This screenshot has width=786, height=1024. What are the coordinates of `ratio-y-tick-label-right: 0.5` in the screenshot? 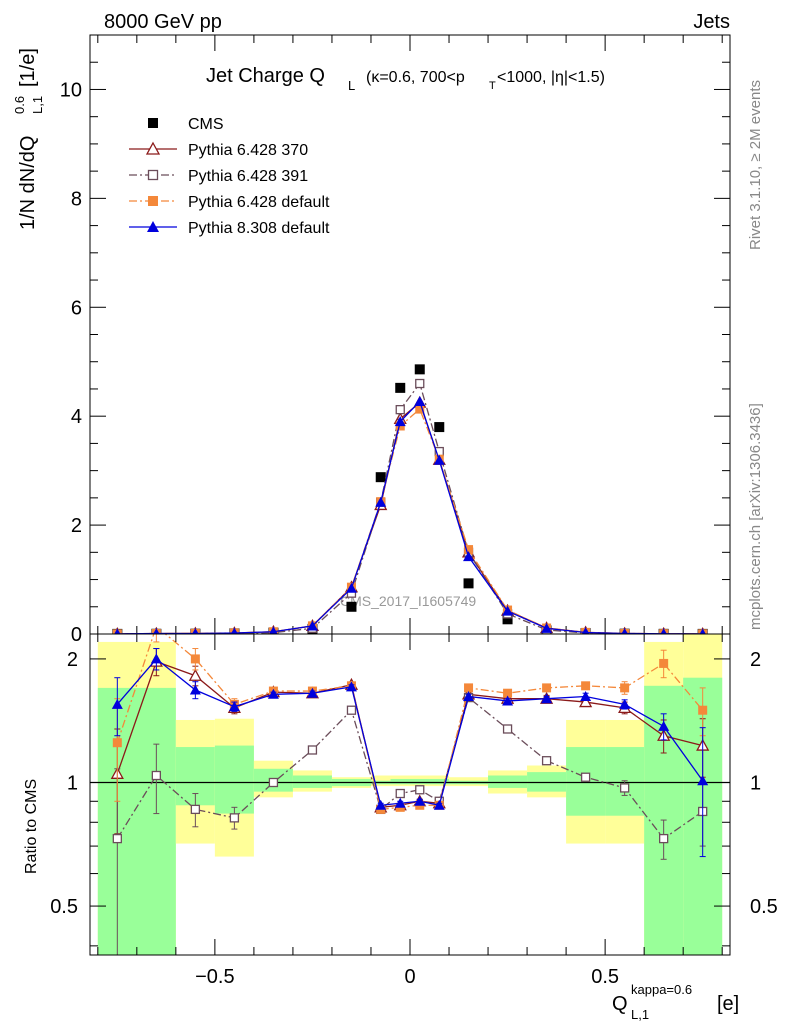 It's located at (764, 907).